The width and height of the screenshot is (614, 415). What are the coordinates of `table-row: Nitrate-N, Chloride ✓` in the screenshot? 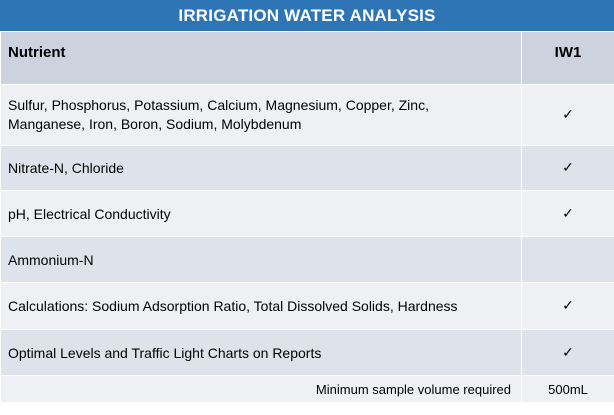 It's located at (307, 168).